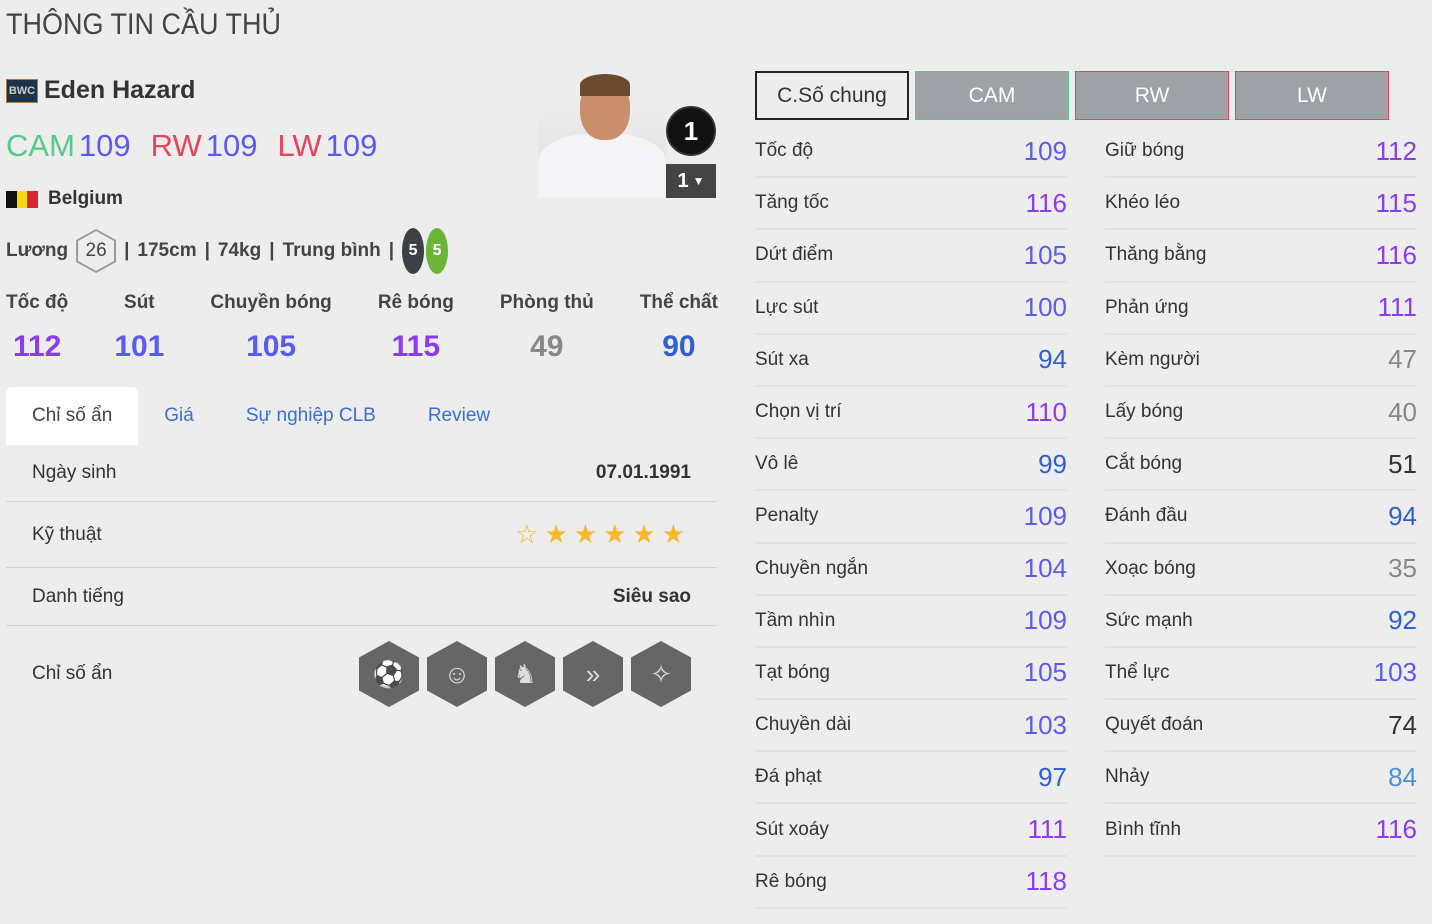  What do you see at coordinates (1402, 568) in the screenshot?
I see `stat-value: 35` at bounding box center [1402, 568].